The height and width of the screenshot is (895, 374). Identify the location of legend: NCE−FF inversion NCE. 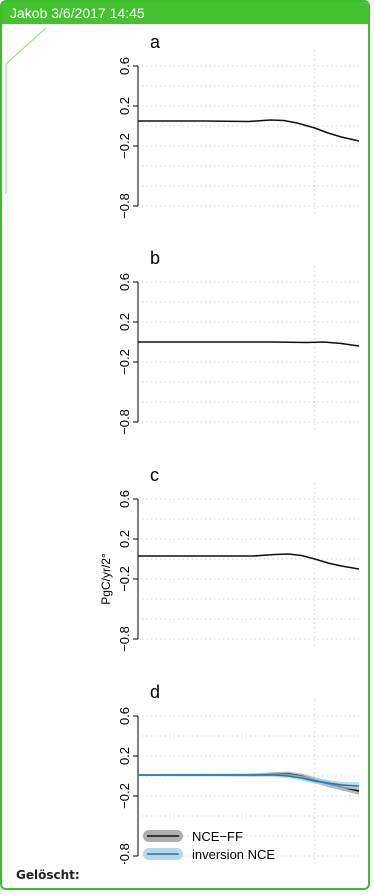
(209, 845).